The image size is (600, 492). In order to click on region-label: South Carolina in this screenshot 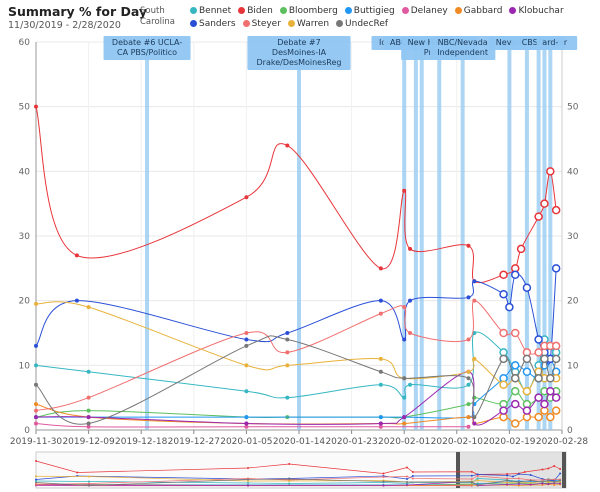, I will do `click(157, 16)`.